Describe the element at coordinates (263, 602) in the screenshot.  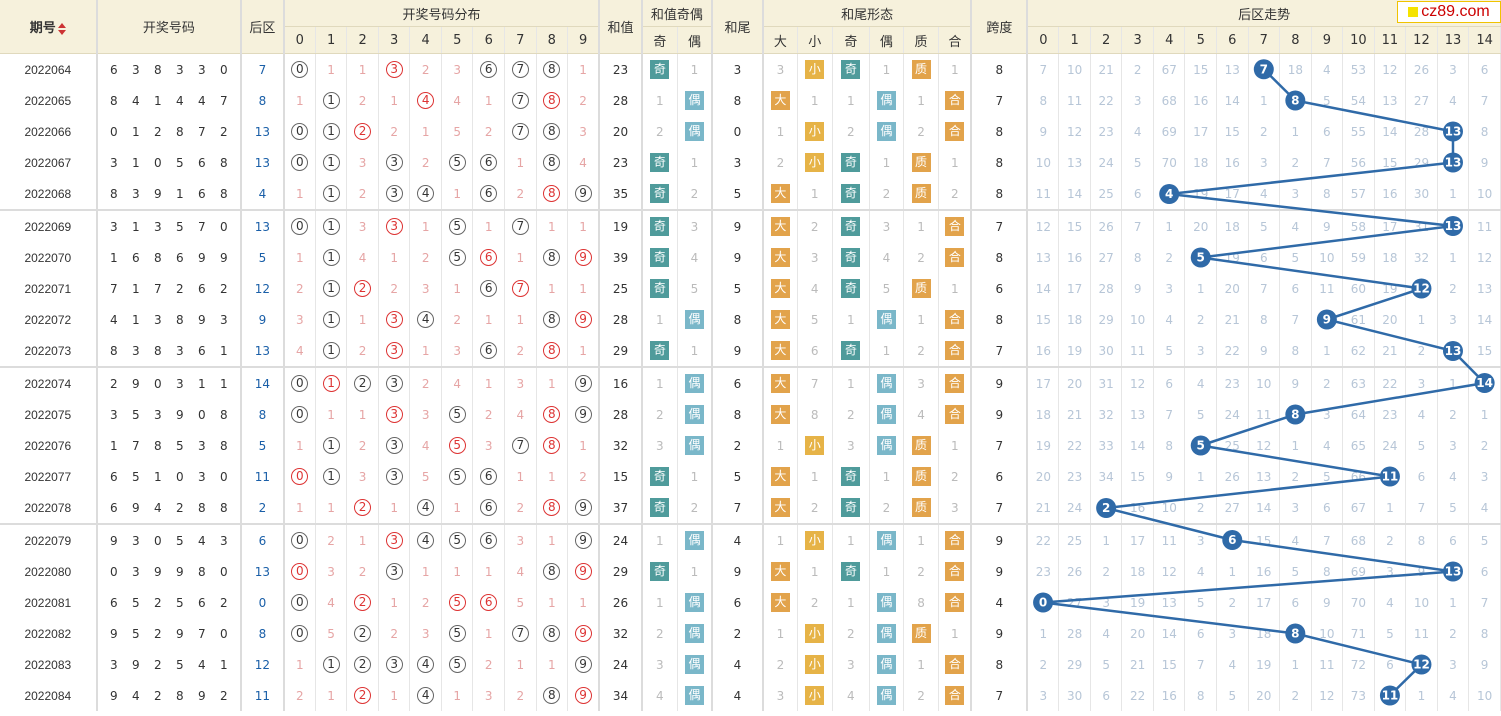
I see `back-cell: 0` at that location.